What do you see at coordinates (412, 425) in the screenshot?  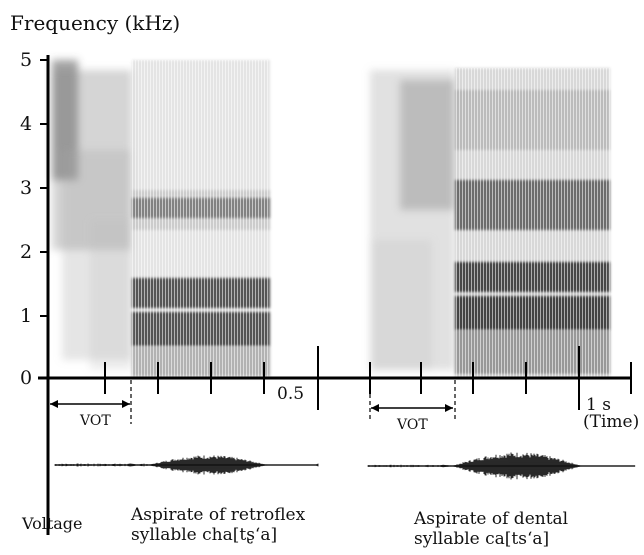 I see `vot-label-right: VOT` at bounding box center [412, 425].